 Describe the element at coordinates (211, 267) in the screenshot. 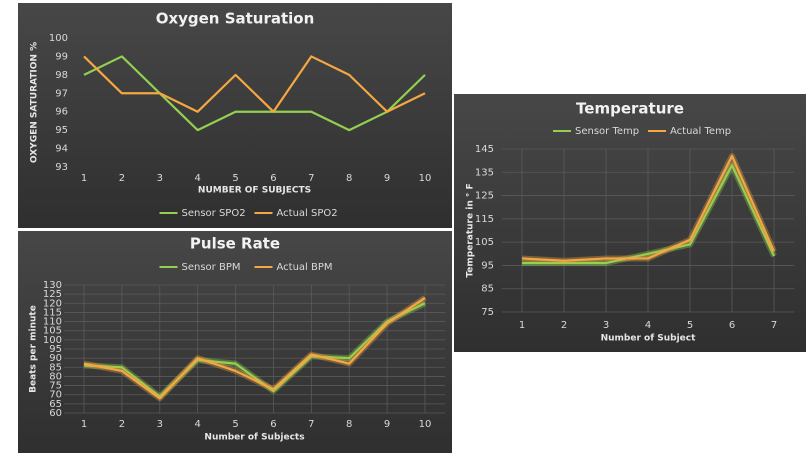

I see `legend-label: Sensor BPM` at that location.